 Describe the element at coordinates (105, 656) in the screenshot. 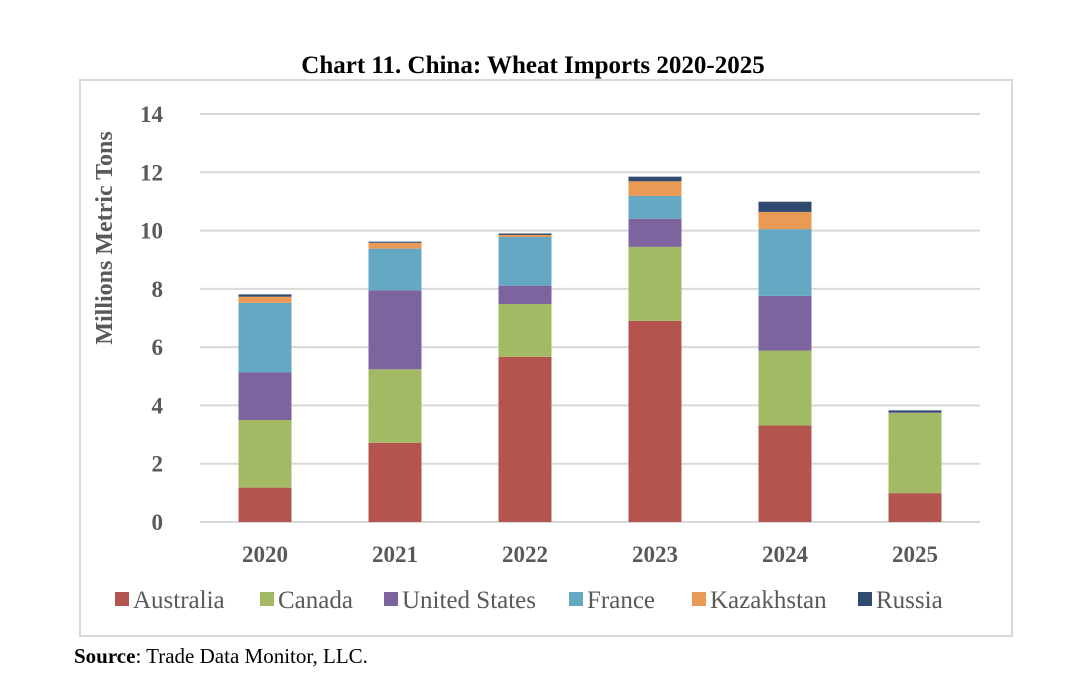

I see `source-label: Source` at that location.